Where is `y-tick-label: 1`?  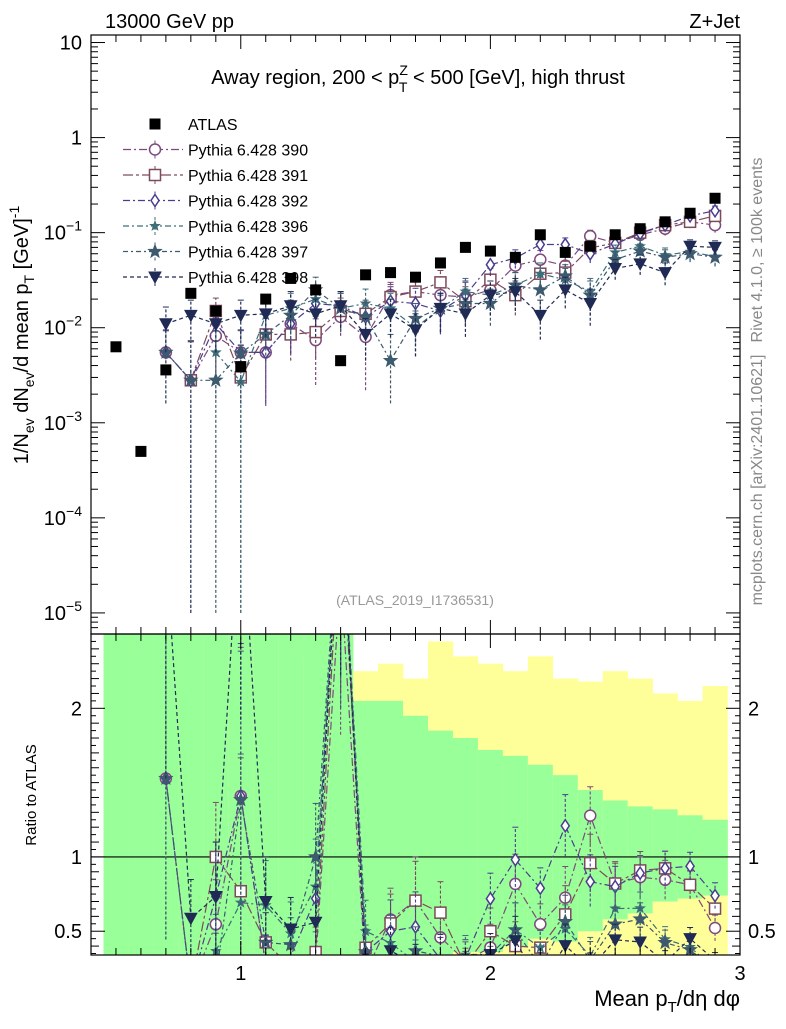 y-tick-label: 1 is located at coordinates (76, 139).